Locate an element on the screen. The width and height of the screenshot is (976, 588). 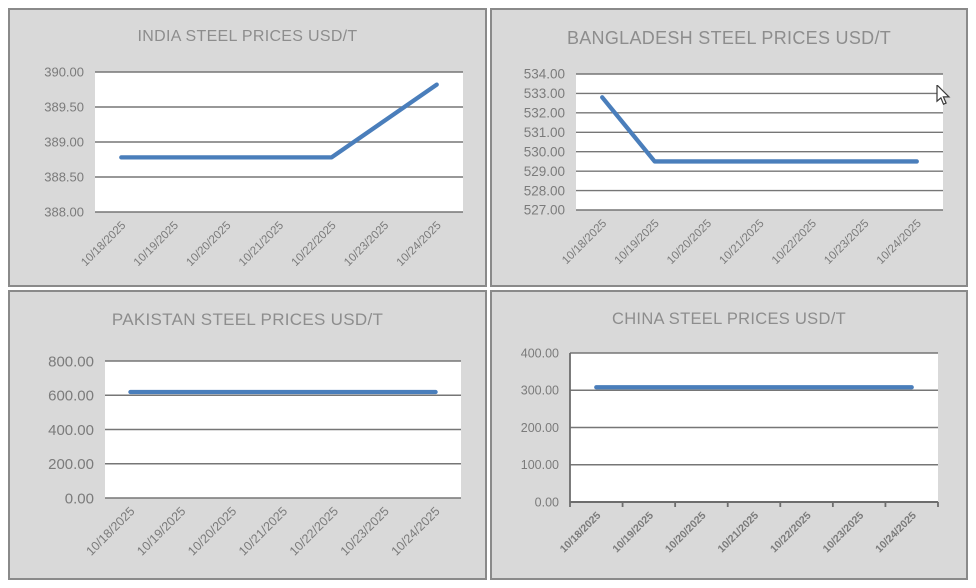
svg-text: 100.00 is located at coordinates (540, 465).